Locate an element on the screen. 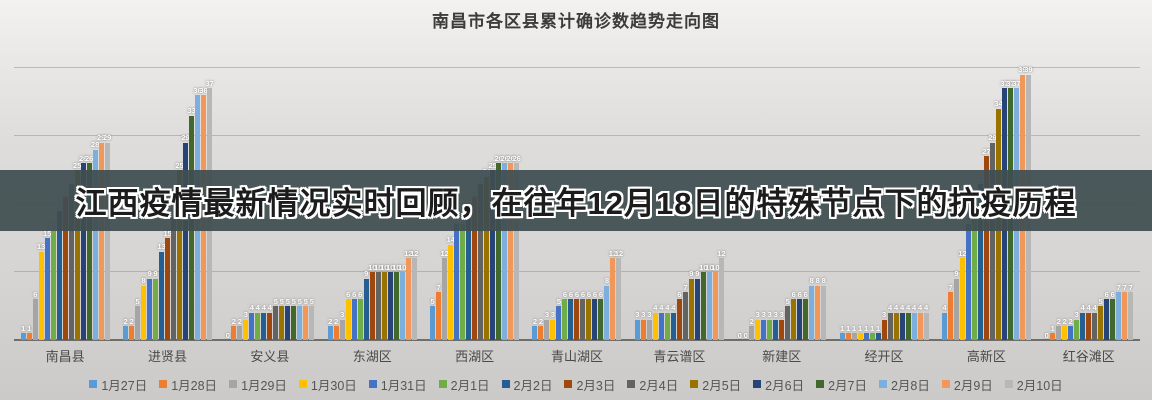  bar-data-label: 8 is located at coordinates (817, 281).